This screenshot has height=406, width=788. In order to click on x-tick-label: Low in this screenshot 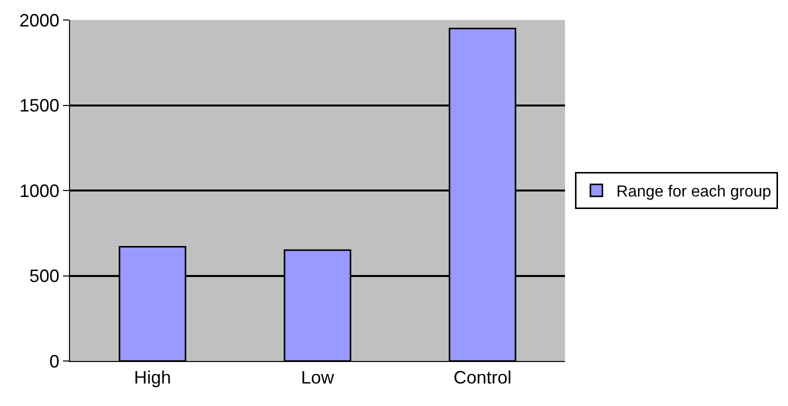, I will do `click(318, 378)`.